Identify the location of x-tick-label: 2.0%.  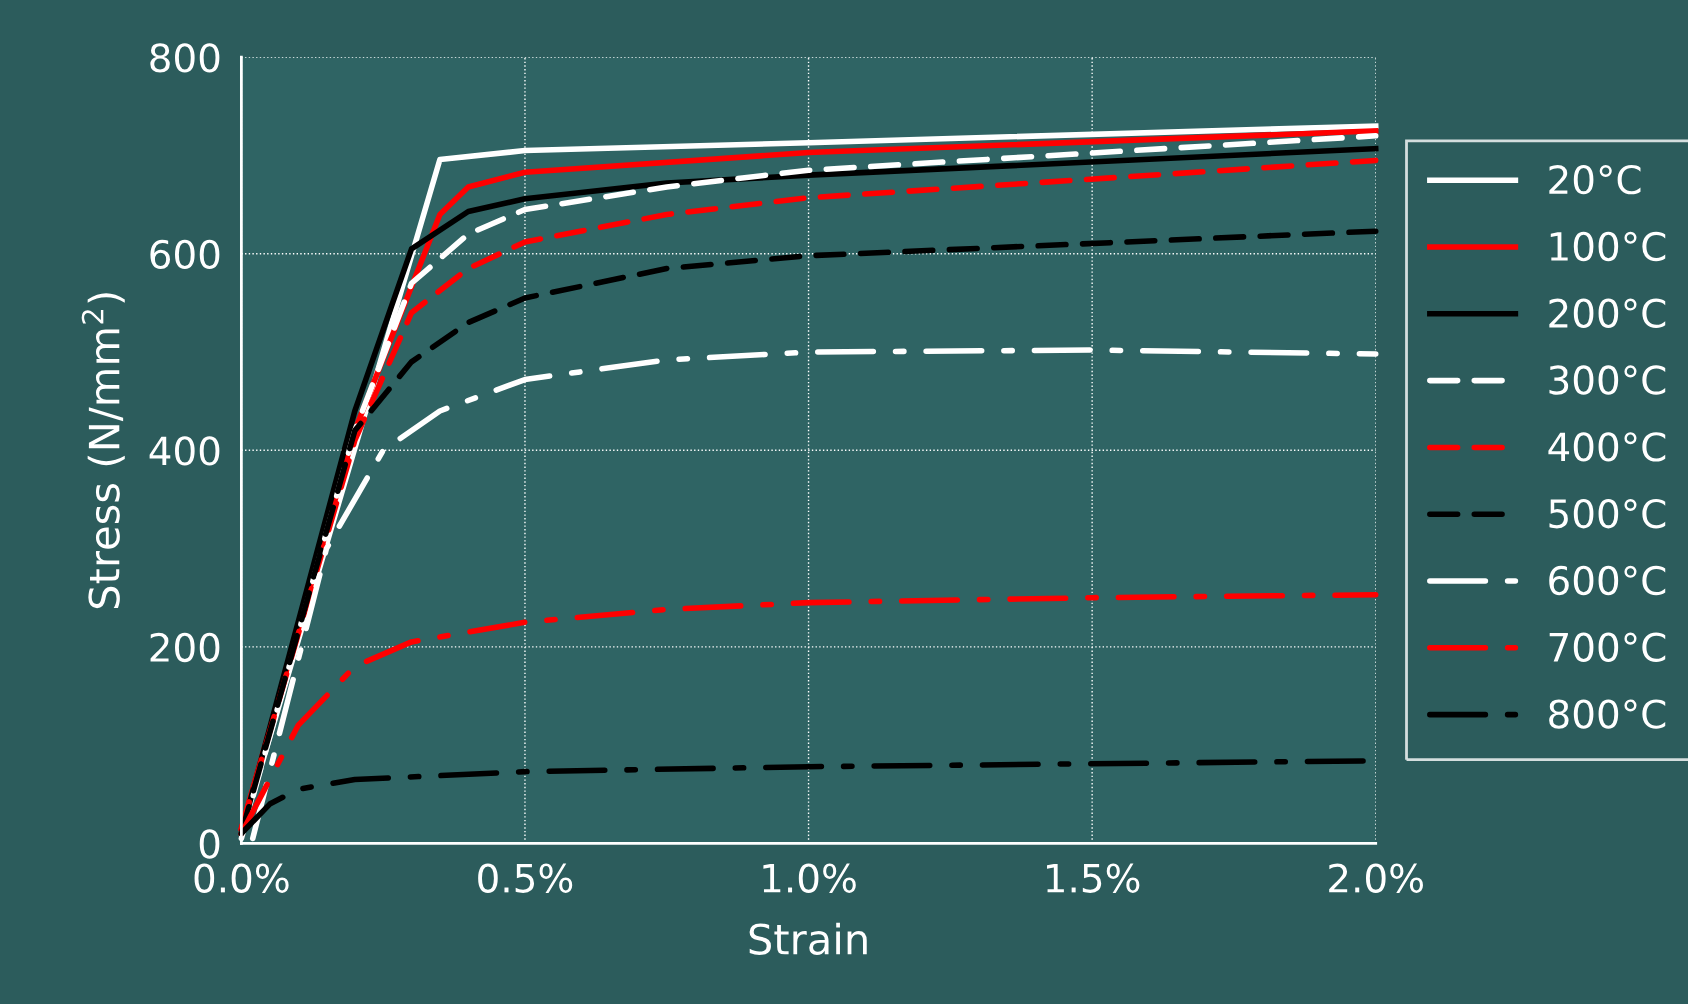
(1376, 878).